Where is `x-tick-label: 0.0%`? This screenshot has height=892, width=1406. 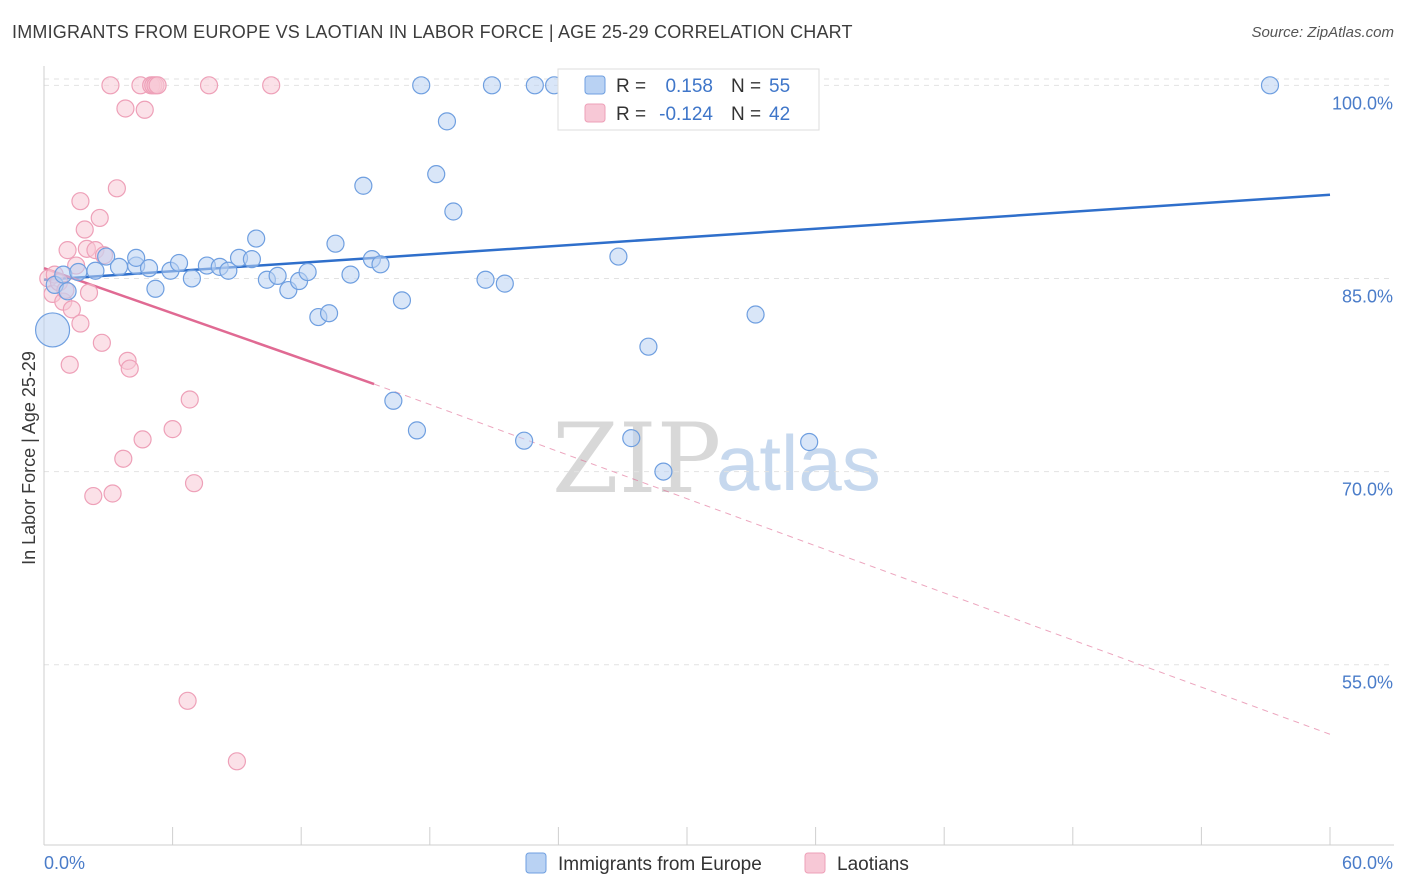 x-tick-label: 0.0% is located at coordinates (64, 863).